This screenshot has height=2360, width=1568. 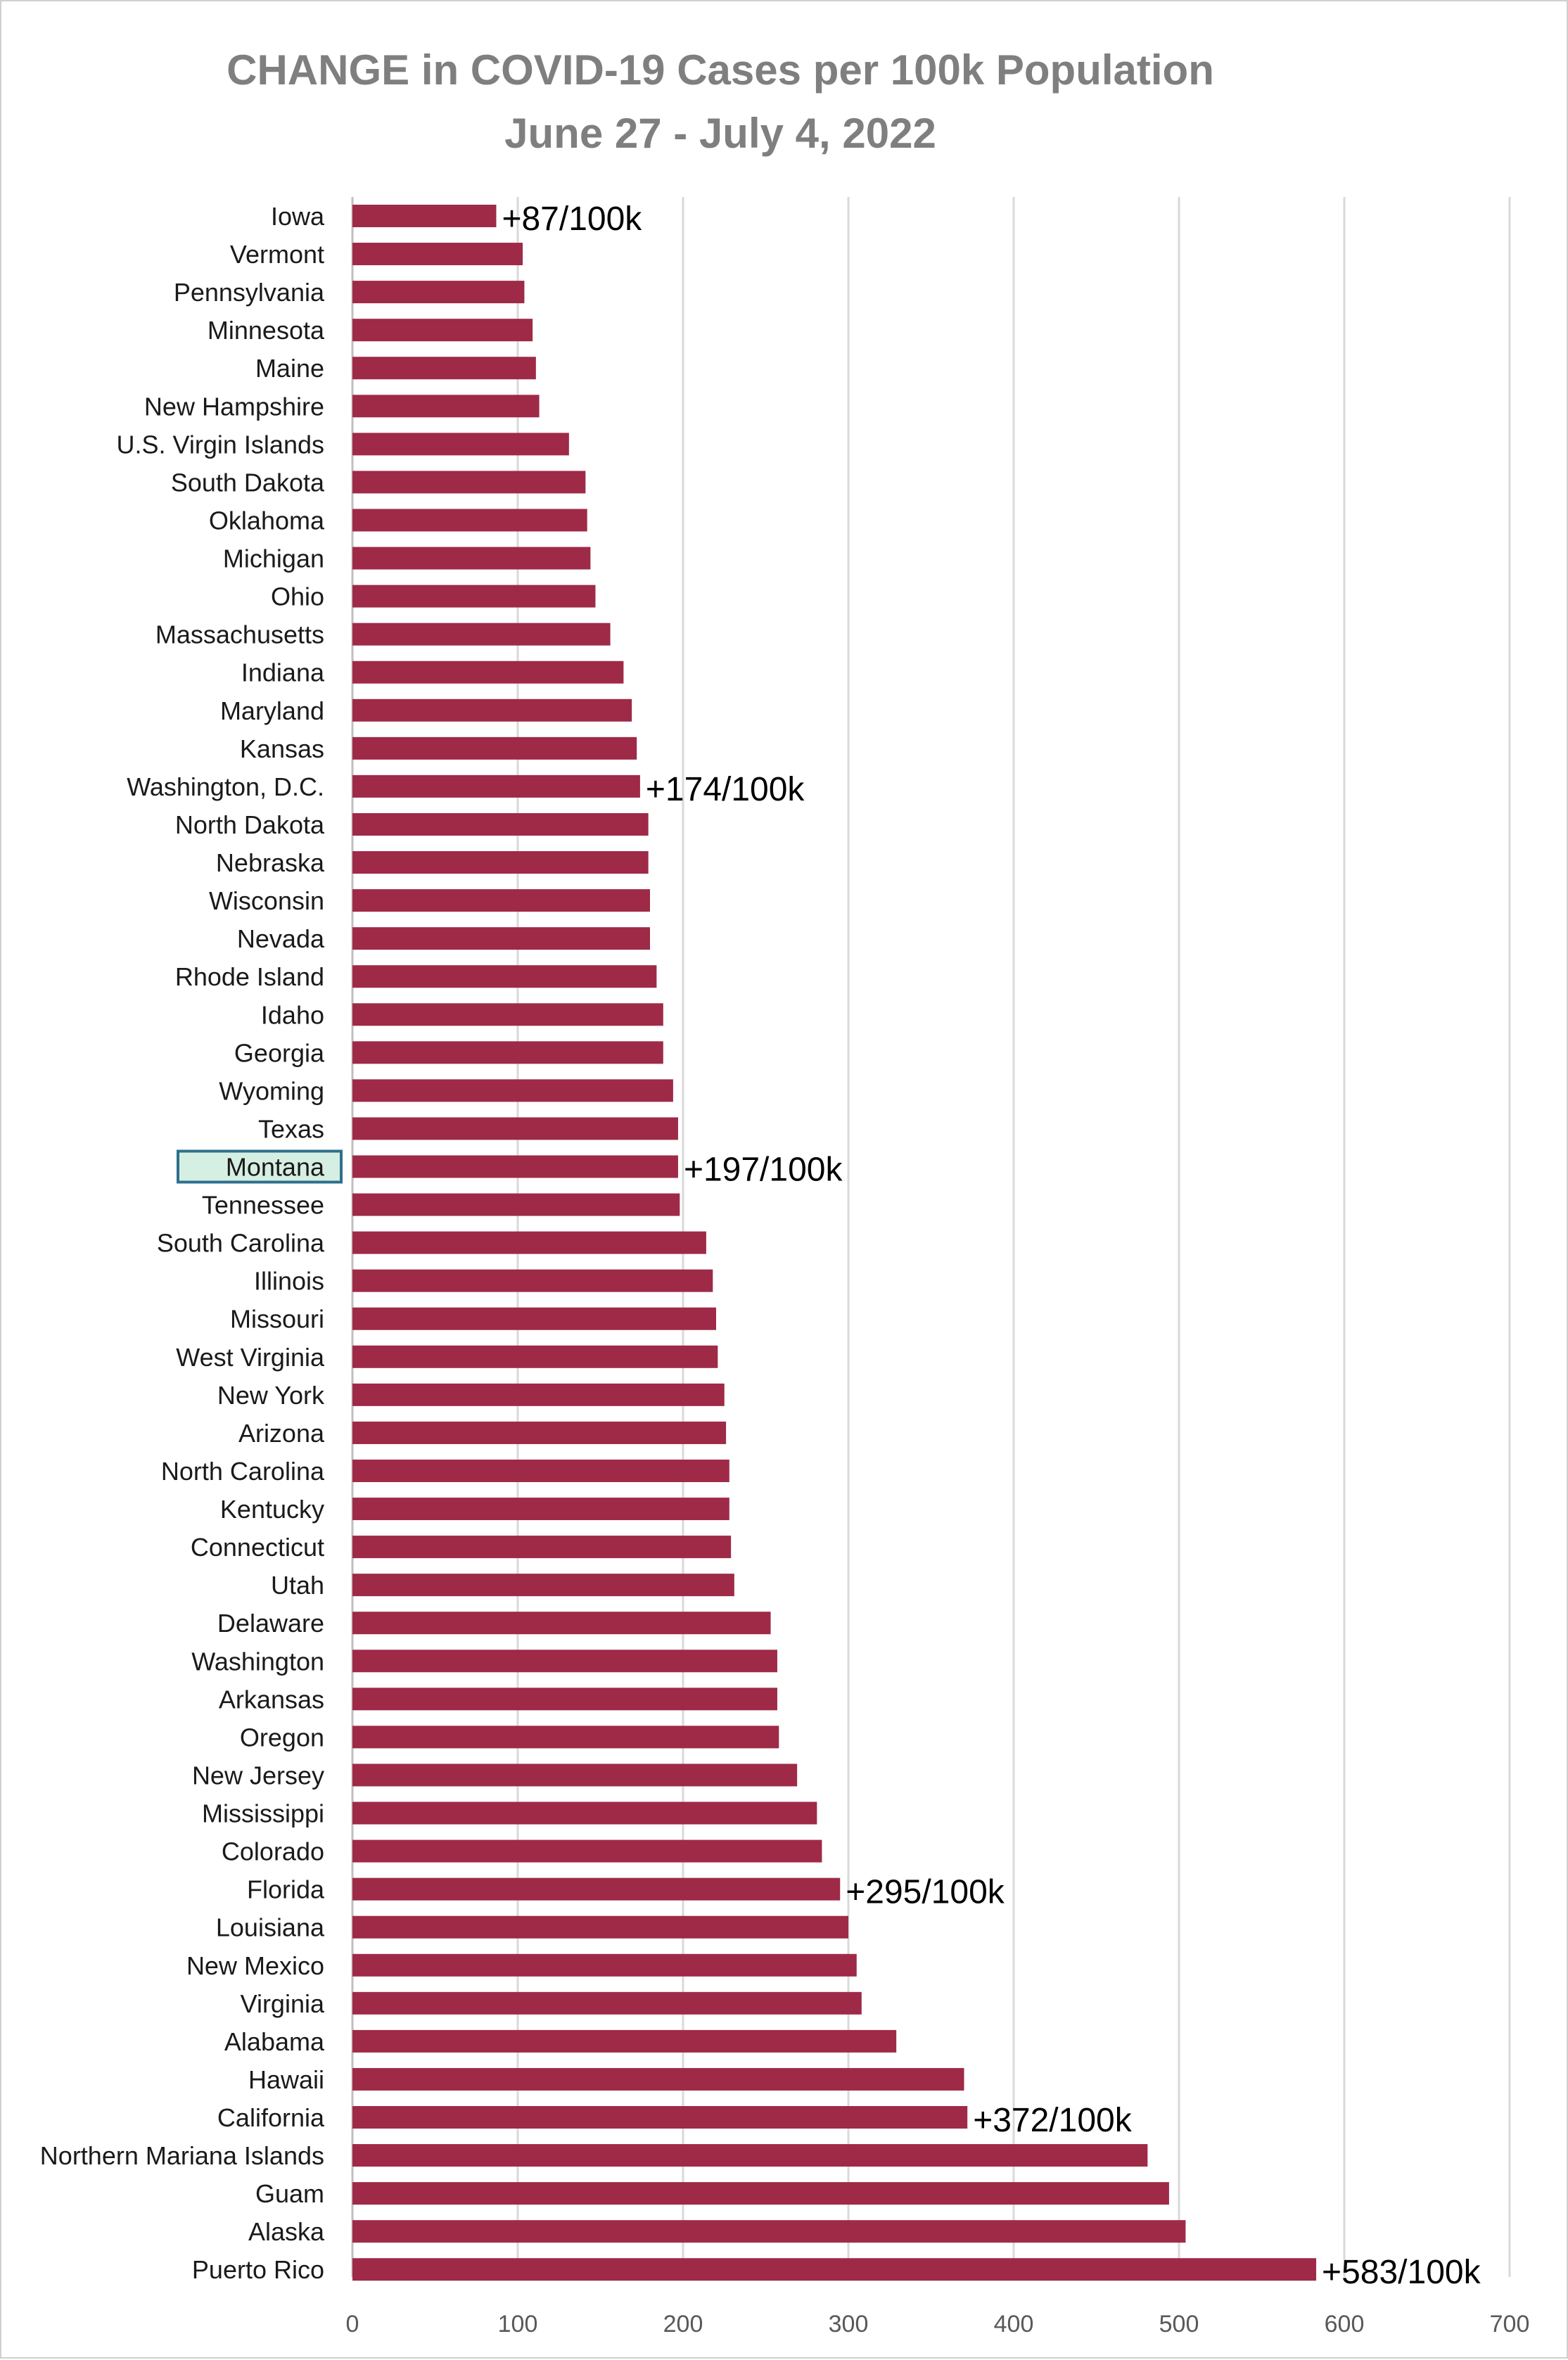 What do you see at coordinates (938, 2324) in the screenshot?
I see `x-axis-ticks: 0 100 200 300 400 500 600 700` at bounding box center [938, 2324].